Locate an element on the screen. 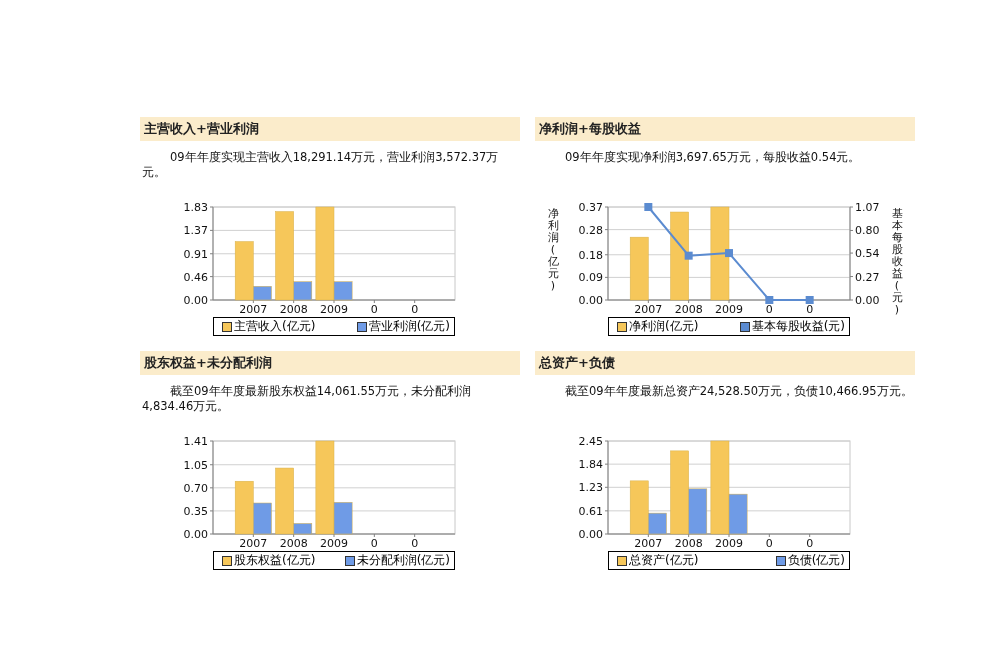  y-axis-title: 净利润(亿元) is located at coordinates (552, 249).